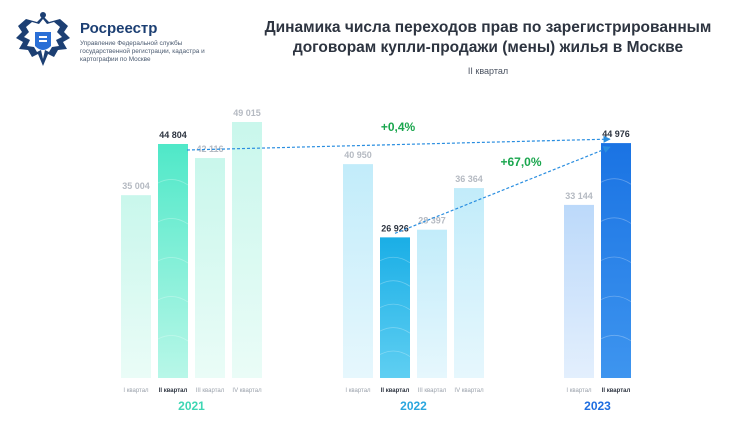 The height and width of the screenshot is (421, 750). What do you see at coordinates (579, 196) in the screenshot?
I see `value-label: 33 144` at bounding box center [579, 196].